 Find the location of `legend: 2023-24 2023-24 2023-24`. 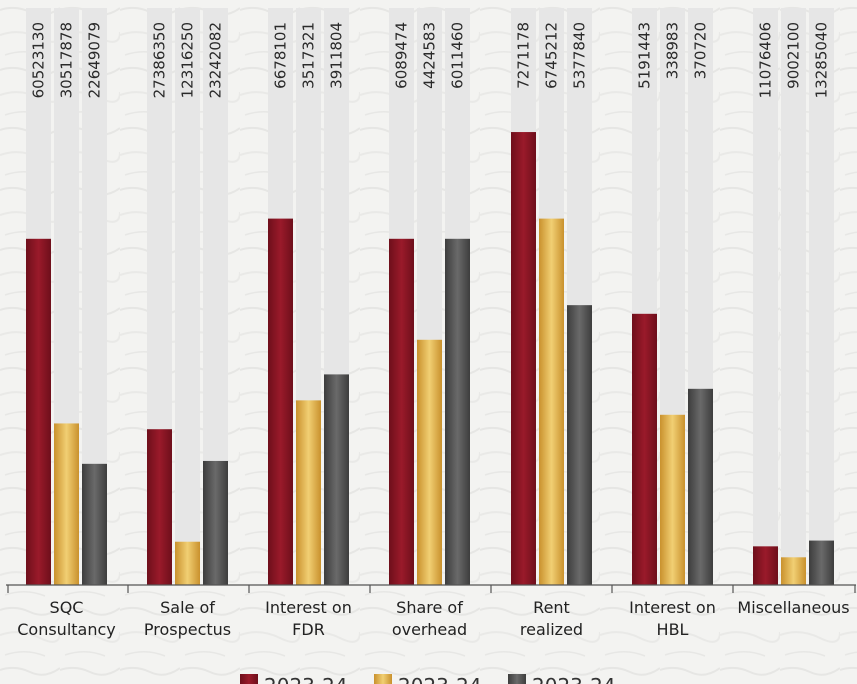

legend: 2023-24 2023-24 2023-24 is located at coordinates (428, 679).